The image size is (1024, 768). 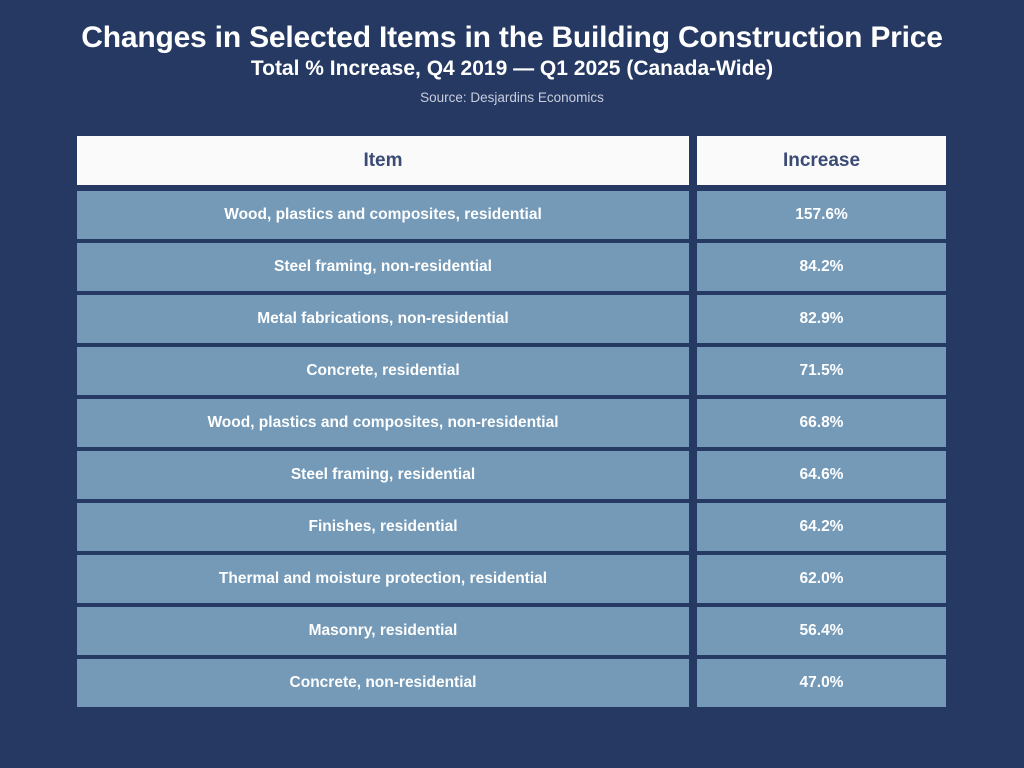 What do you see at coordinates (383, 319) in the screenshot?
I see `cell-item-name: Metal fabrications, non-residential` at bounding box center [383, 319].